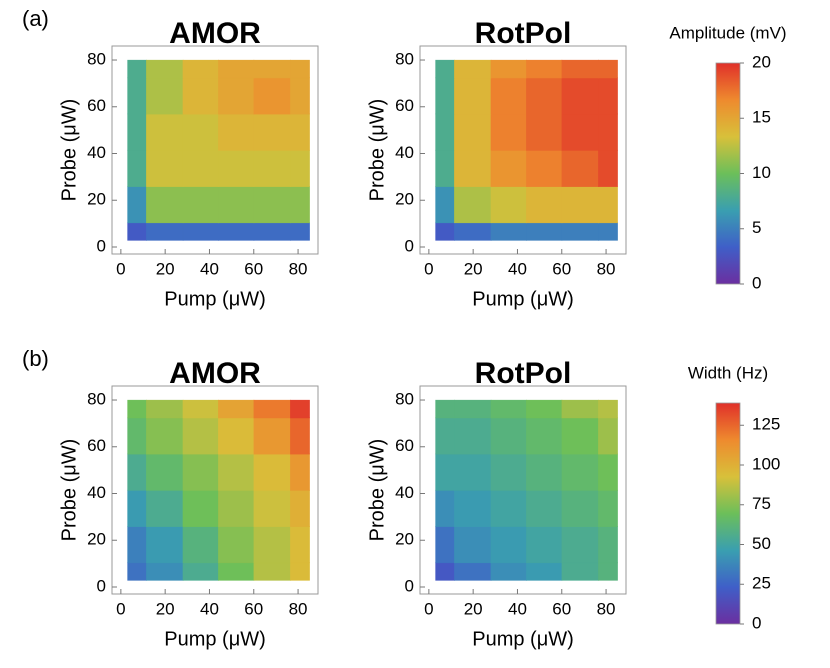  Describe the element at coordinates (96, 59) in the screenshot. I see `y-tick-label: 80` at that location.